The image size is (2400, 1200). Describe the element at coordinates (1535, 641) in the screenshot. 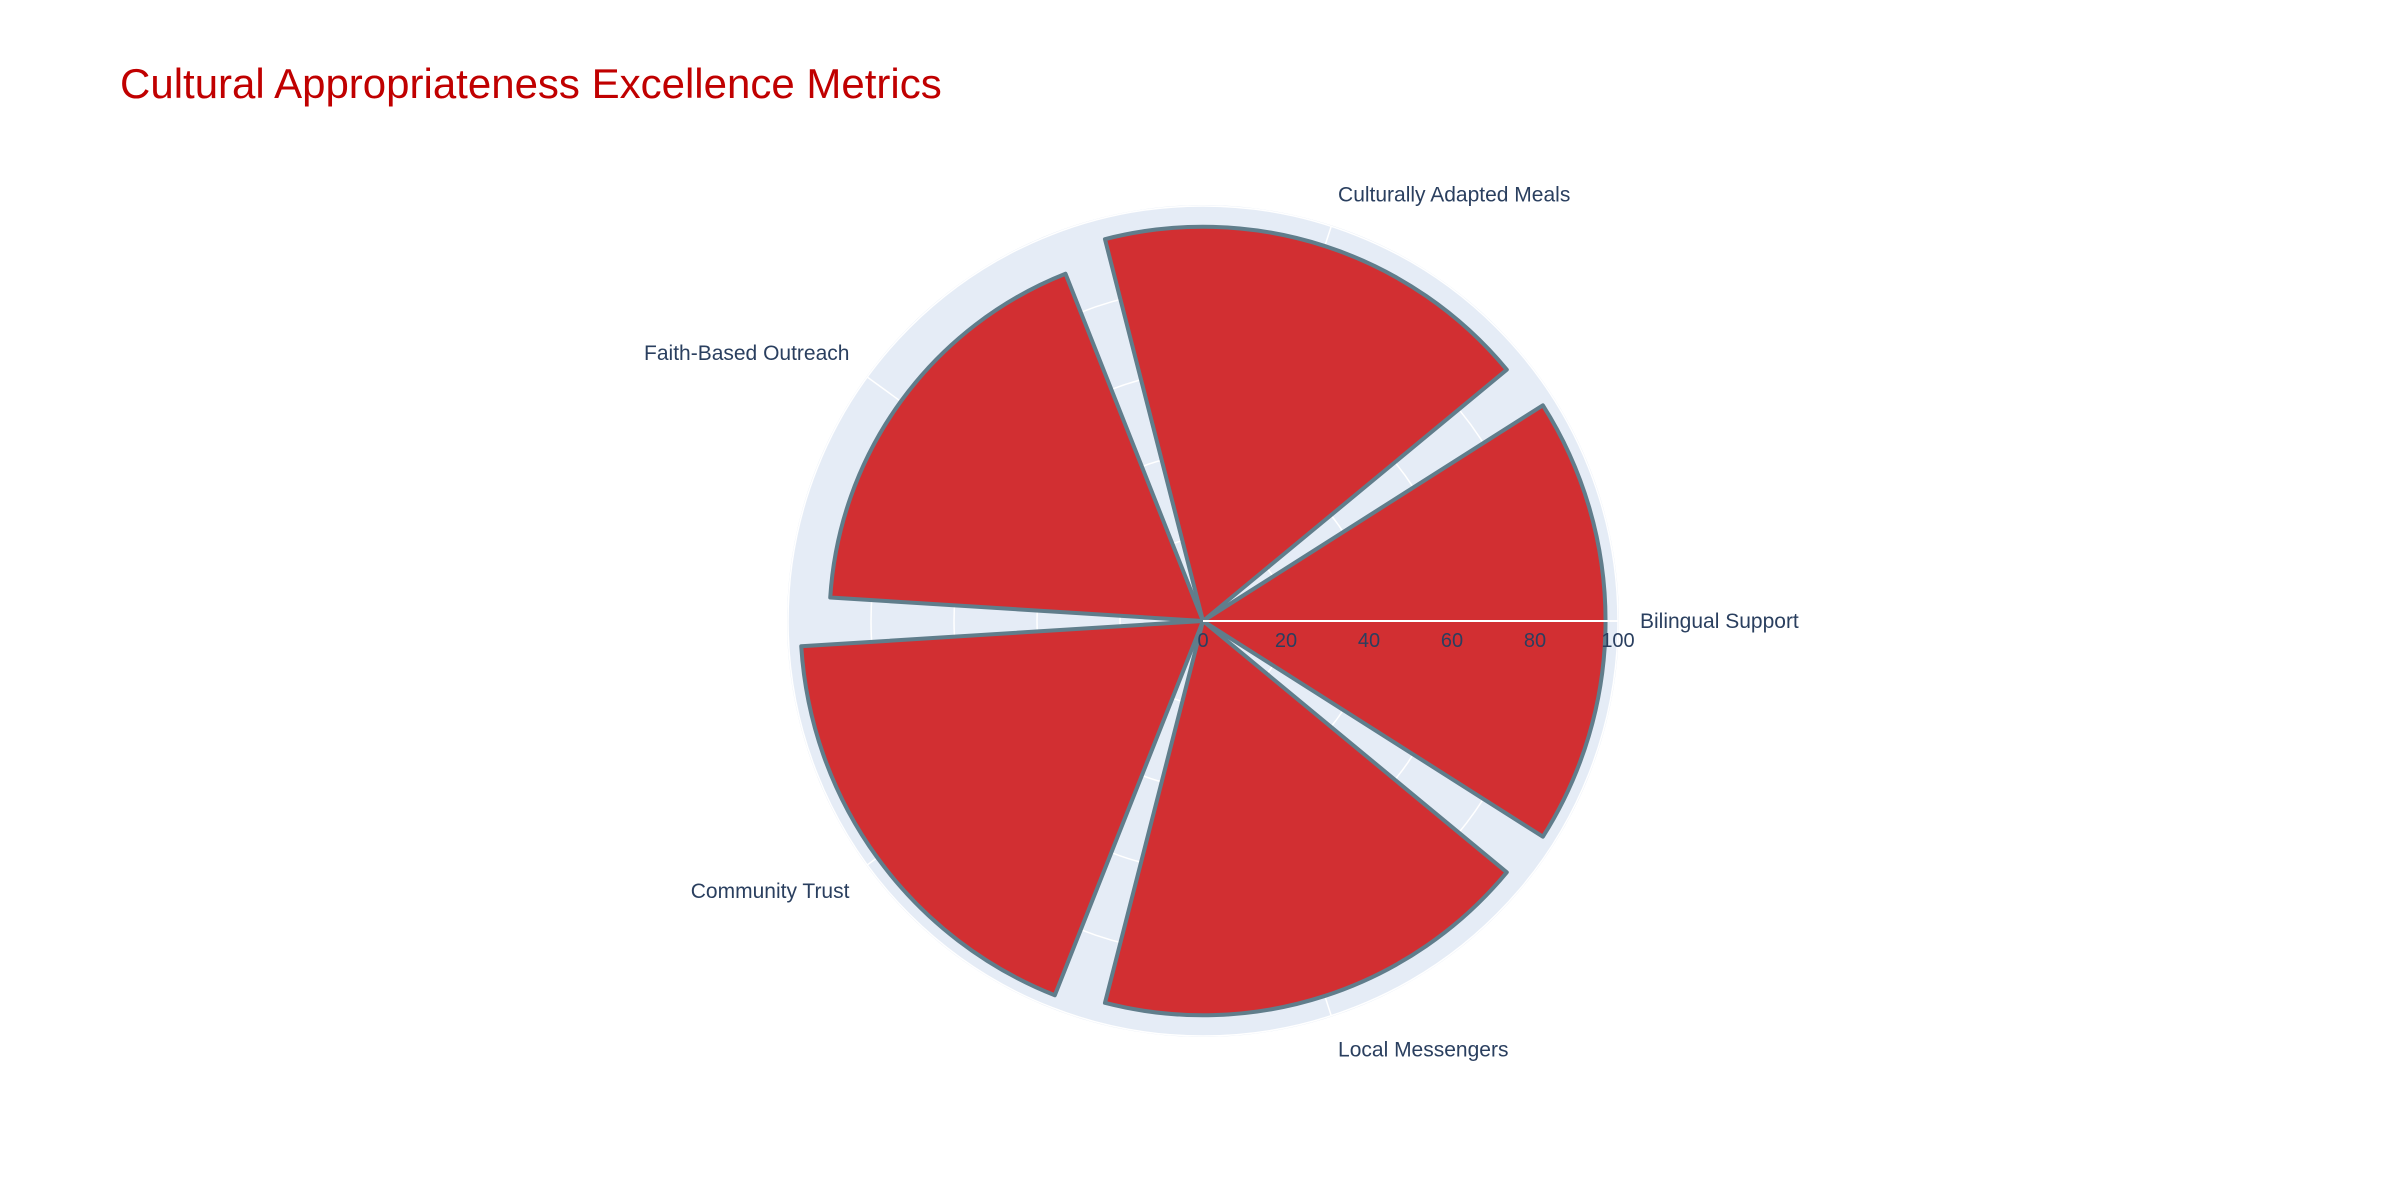

I see `radial-tick-label-4: 80` at that location.